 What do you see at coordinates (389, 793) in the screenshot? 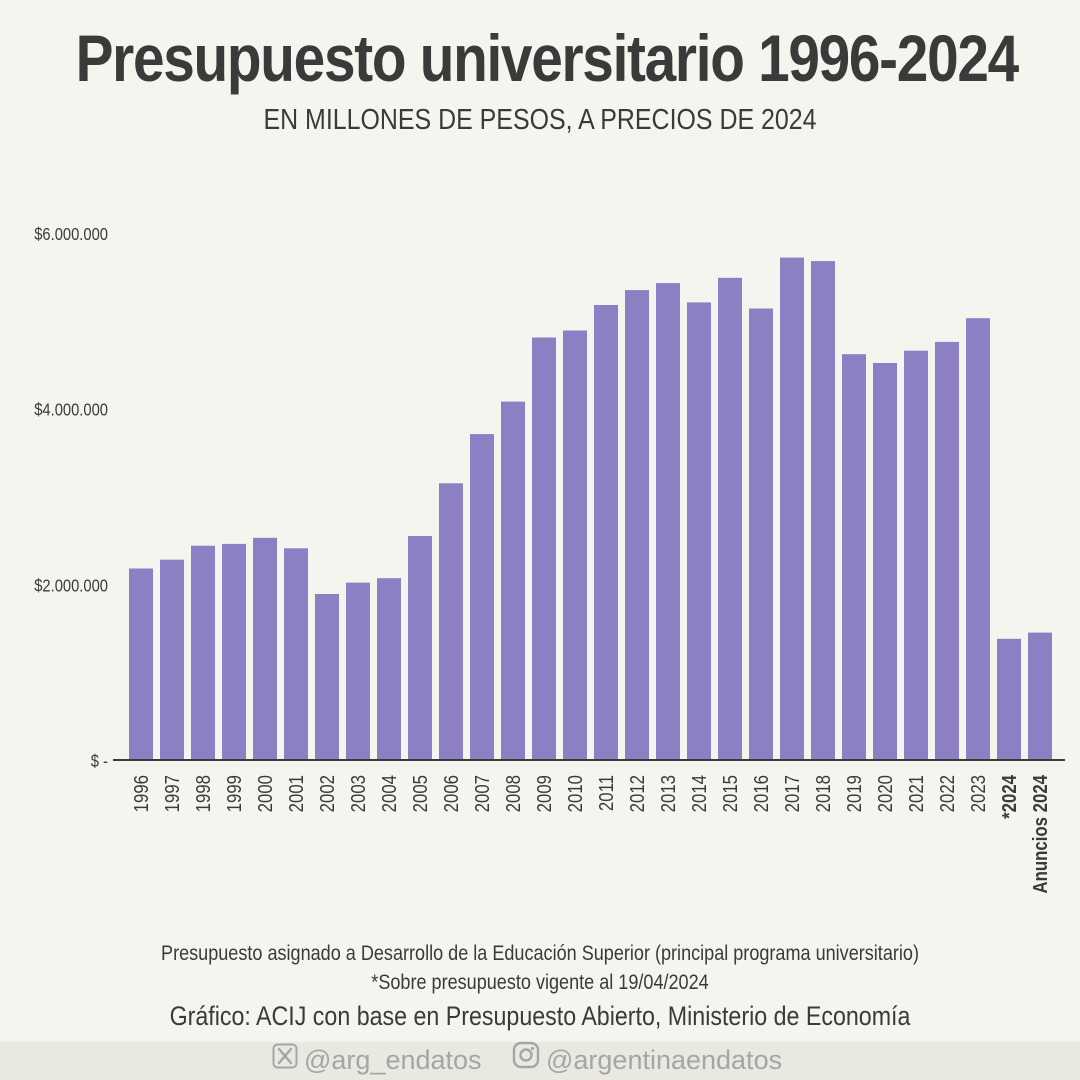
I see `x-tick-label: 2004` at bounding box center [389, 793].